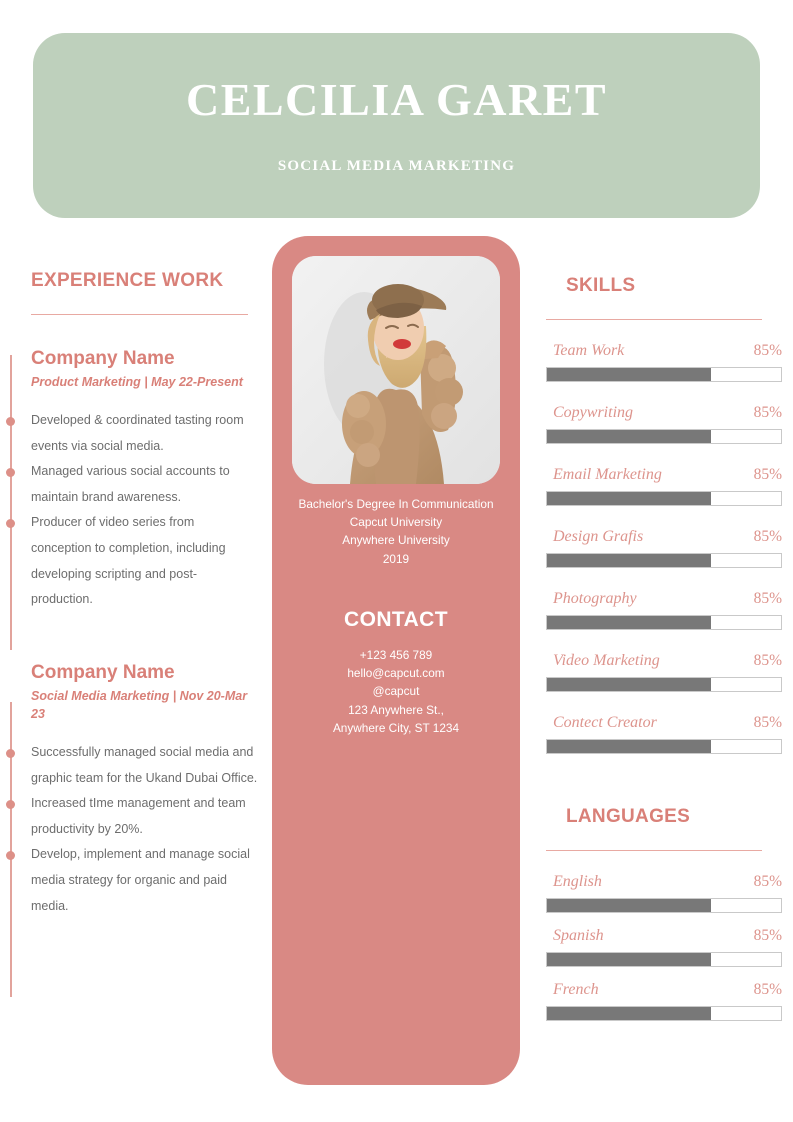  Describe the element at coordinates (664, 947) in the screenshot. I see `language-item: Spanish 85%` at that location.